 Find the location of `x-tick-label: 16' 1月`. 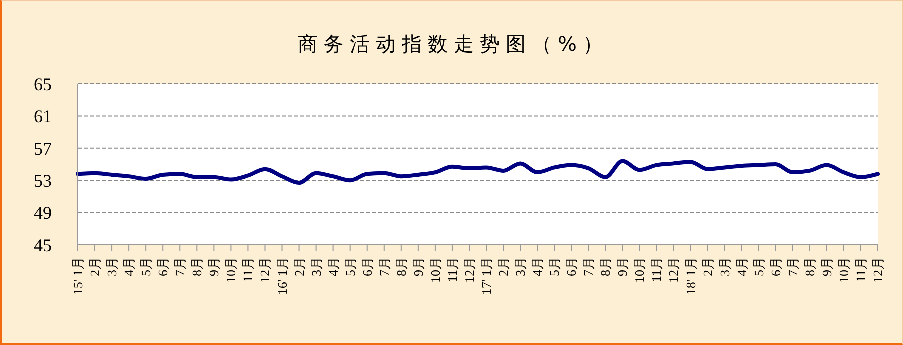

x-tick-label: 16' 1月 is located at coordinates (282, 276).